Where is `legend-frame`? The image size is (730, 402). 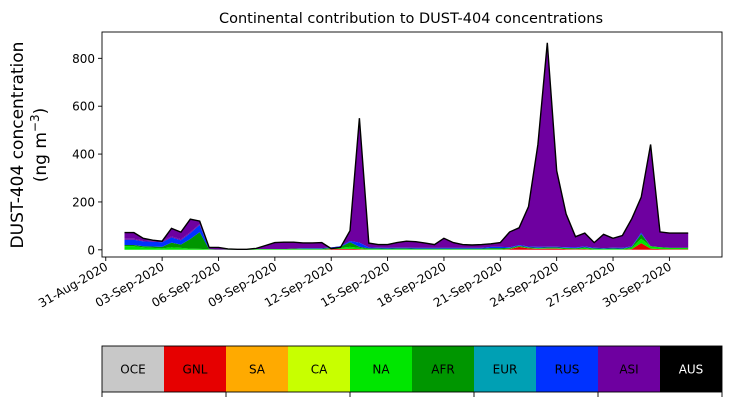
legend-frame is located at coordinates (412, 369).